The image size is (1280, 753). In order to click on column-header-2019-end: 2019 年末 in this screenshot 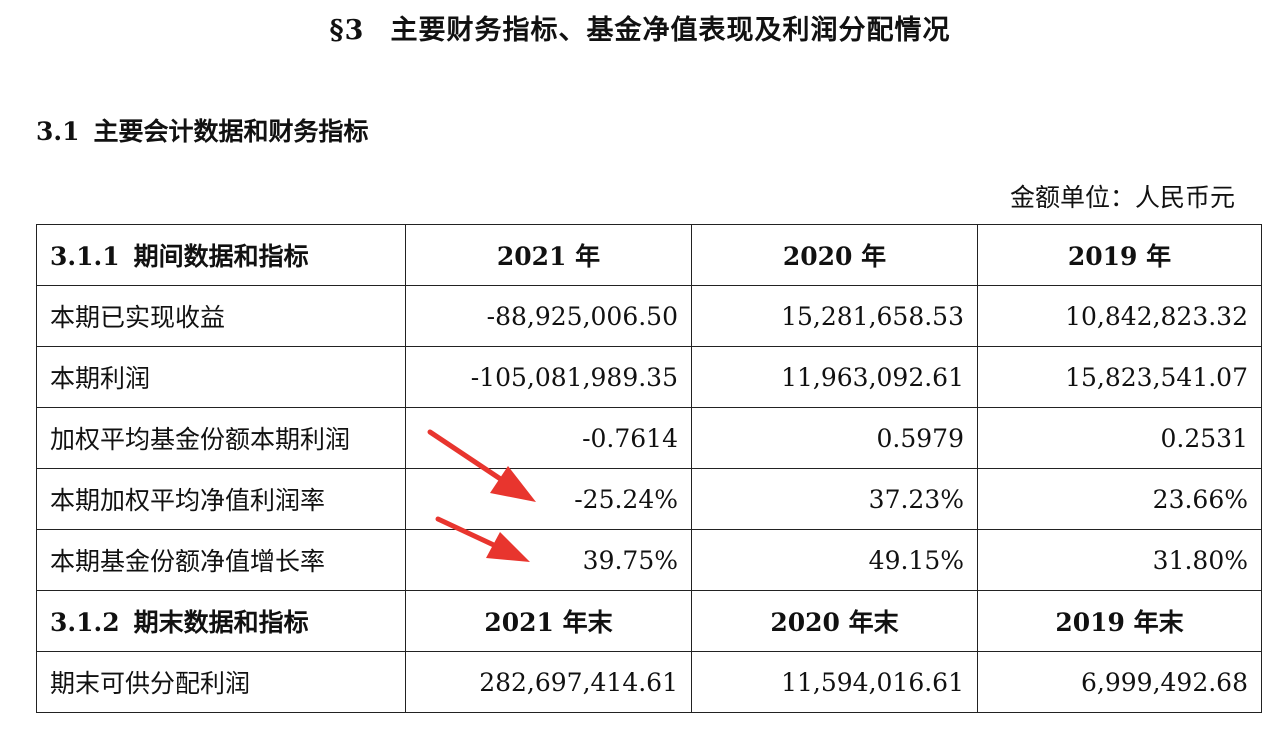, I will do `click(1119, 621)`.